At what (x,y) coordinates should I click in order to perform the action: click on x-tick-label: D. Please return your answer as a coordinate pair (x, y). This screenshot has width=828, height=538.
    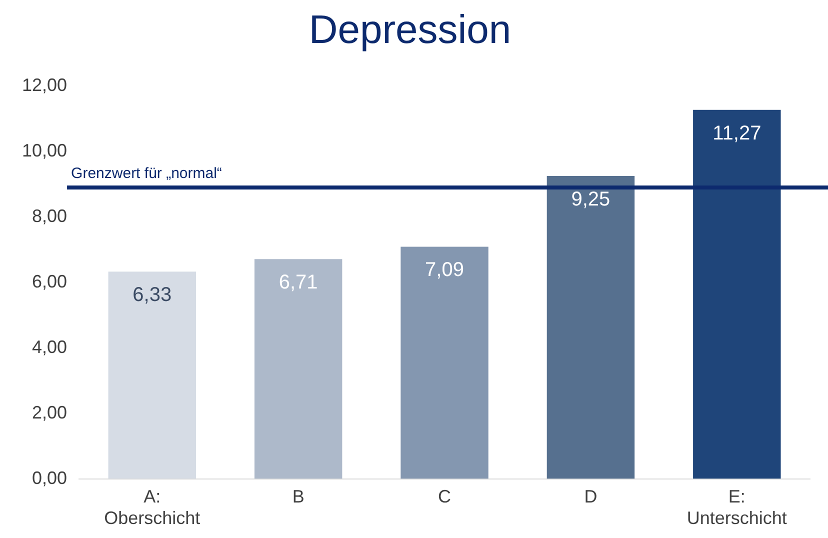
    Looking at the image, I should click on (591, 496).